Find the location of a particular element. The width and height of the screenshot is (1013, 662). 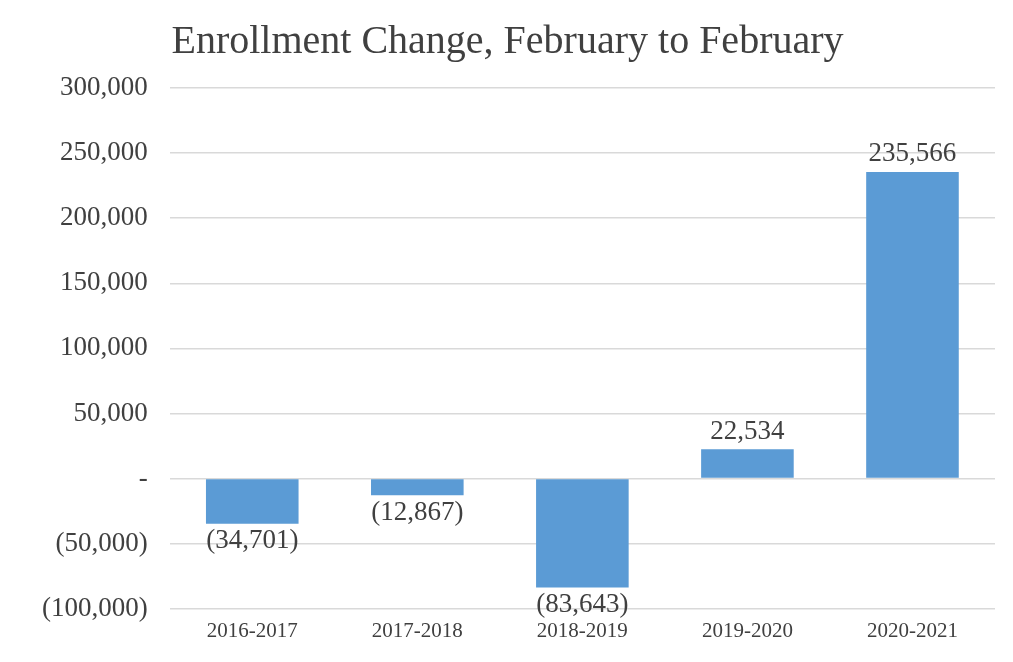

x-tick-label: 2020-2021 is located at coordinates (912, 629).